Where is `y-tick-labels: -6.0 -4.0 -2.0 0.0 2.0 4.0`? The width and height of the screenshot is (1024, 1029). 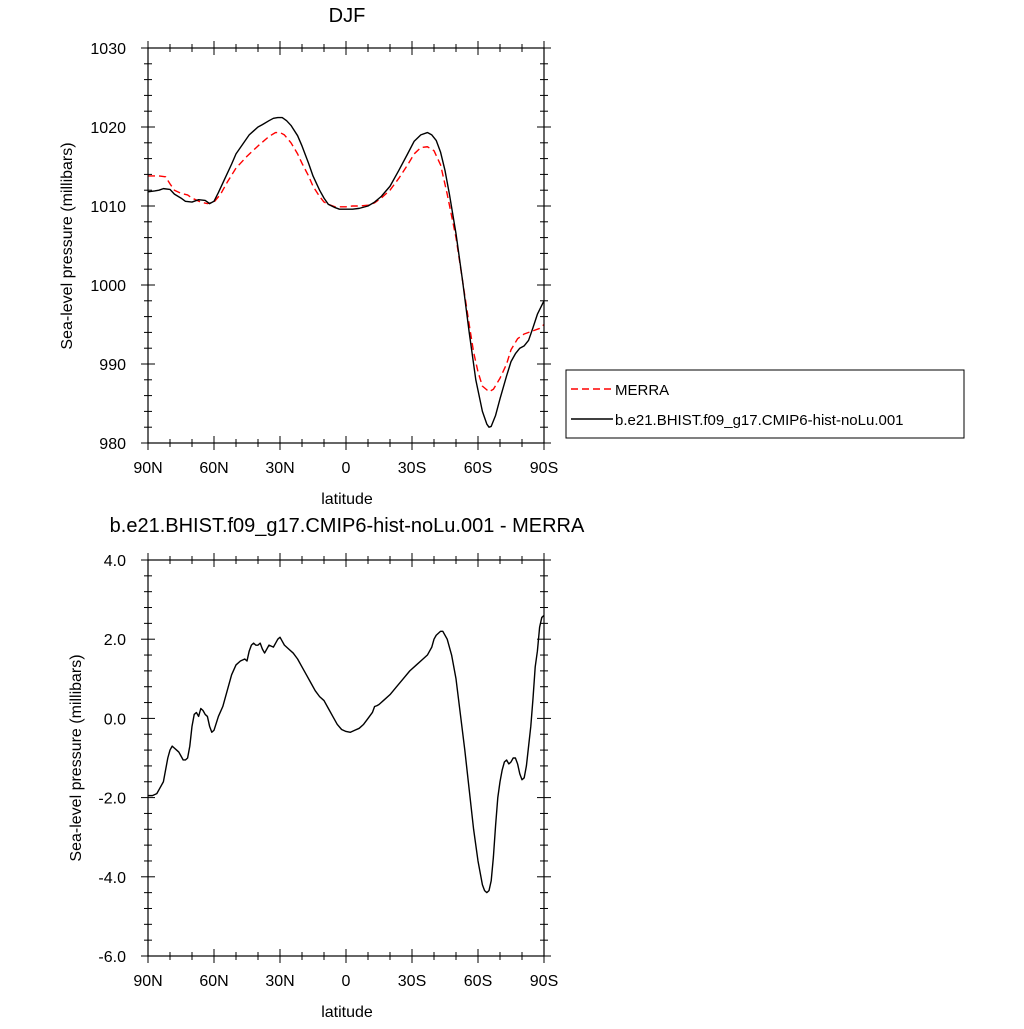
y-tick-labels: -6.0 -4.0 -2.0 0.0 2.0 4.0 is located at coordinates (112, 759).